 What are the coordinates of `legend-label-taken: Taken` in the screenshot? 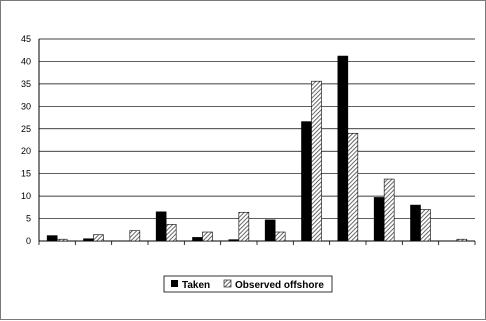 It's located at (196, 285).